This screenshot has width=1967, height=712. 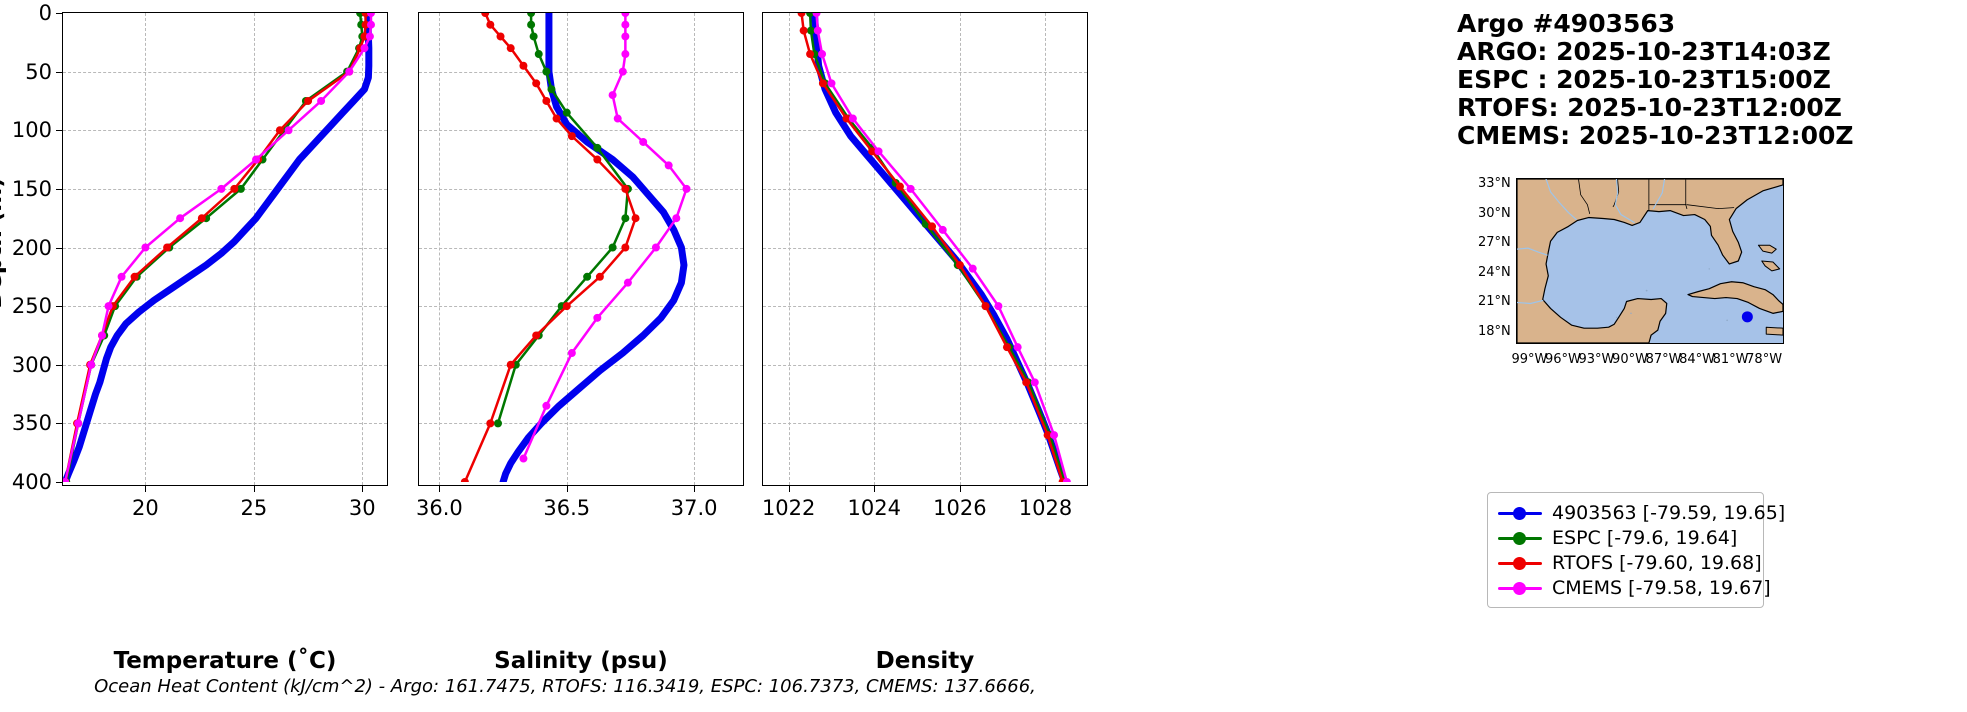 I want to click on series-line-ESPC, so click(x=937, y=247).